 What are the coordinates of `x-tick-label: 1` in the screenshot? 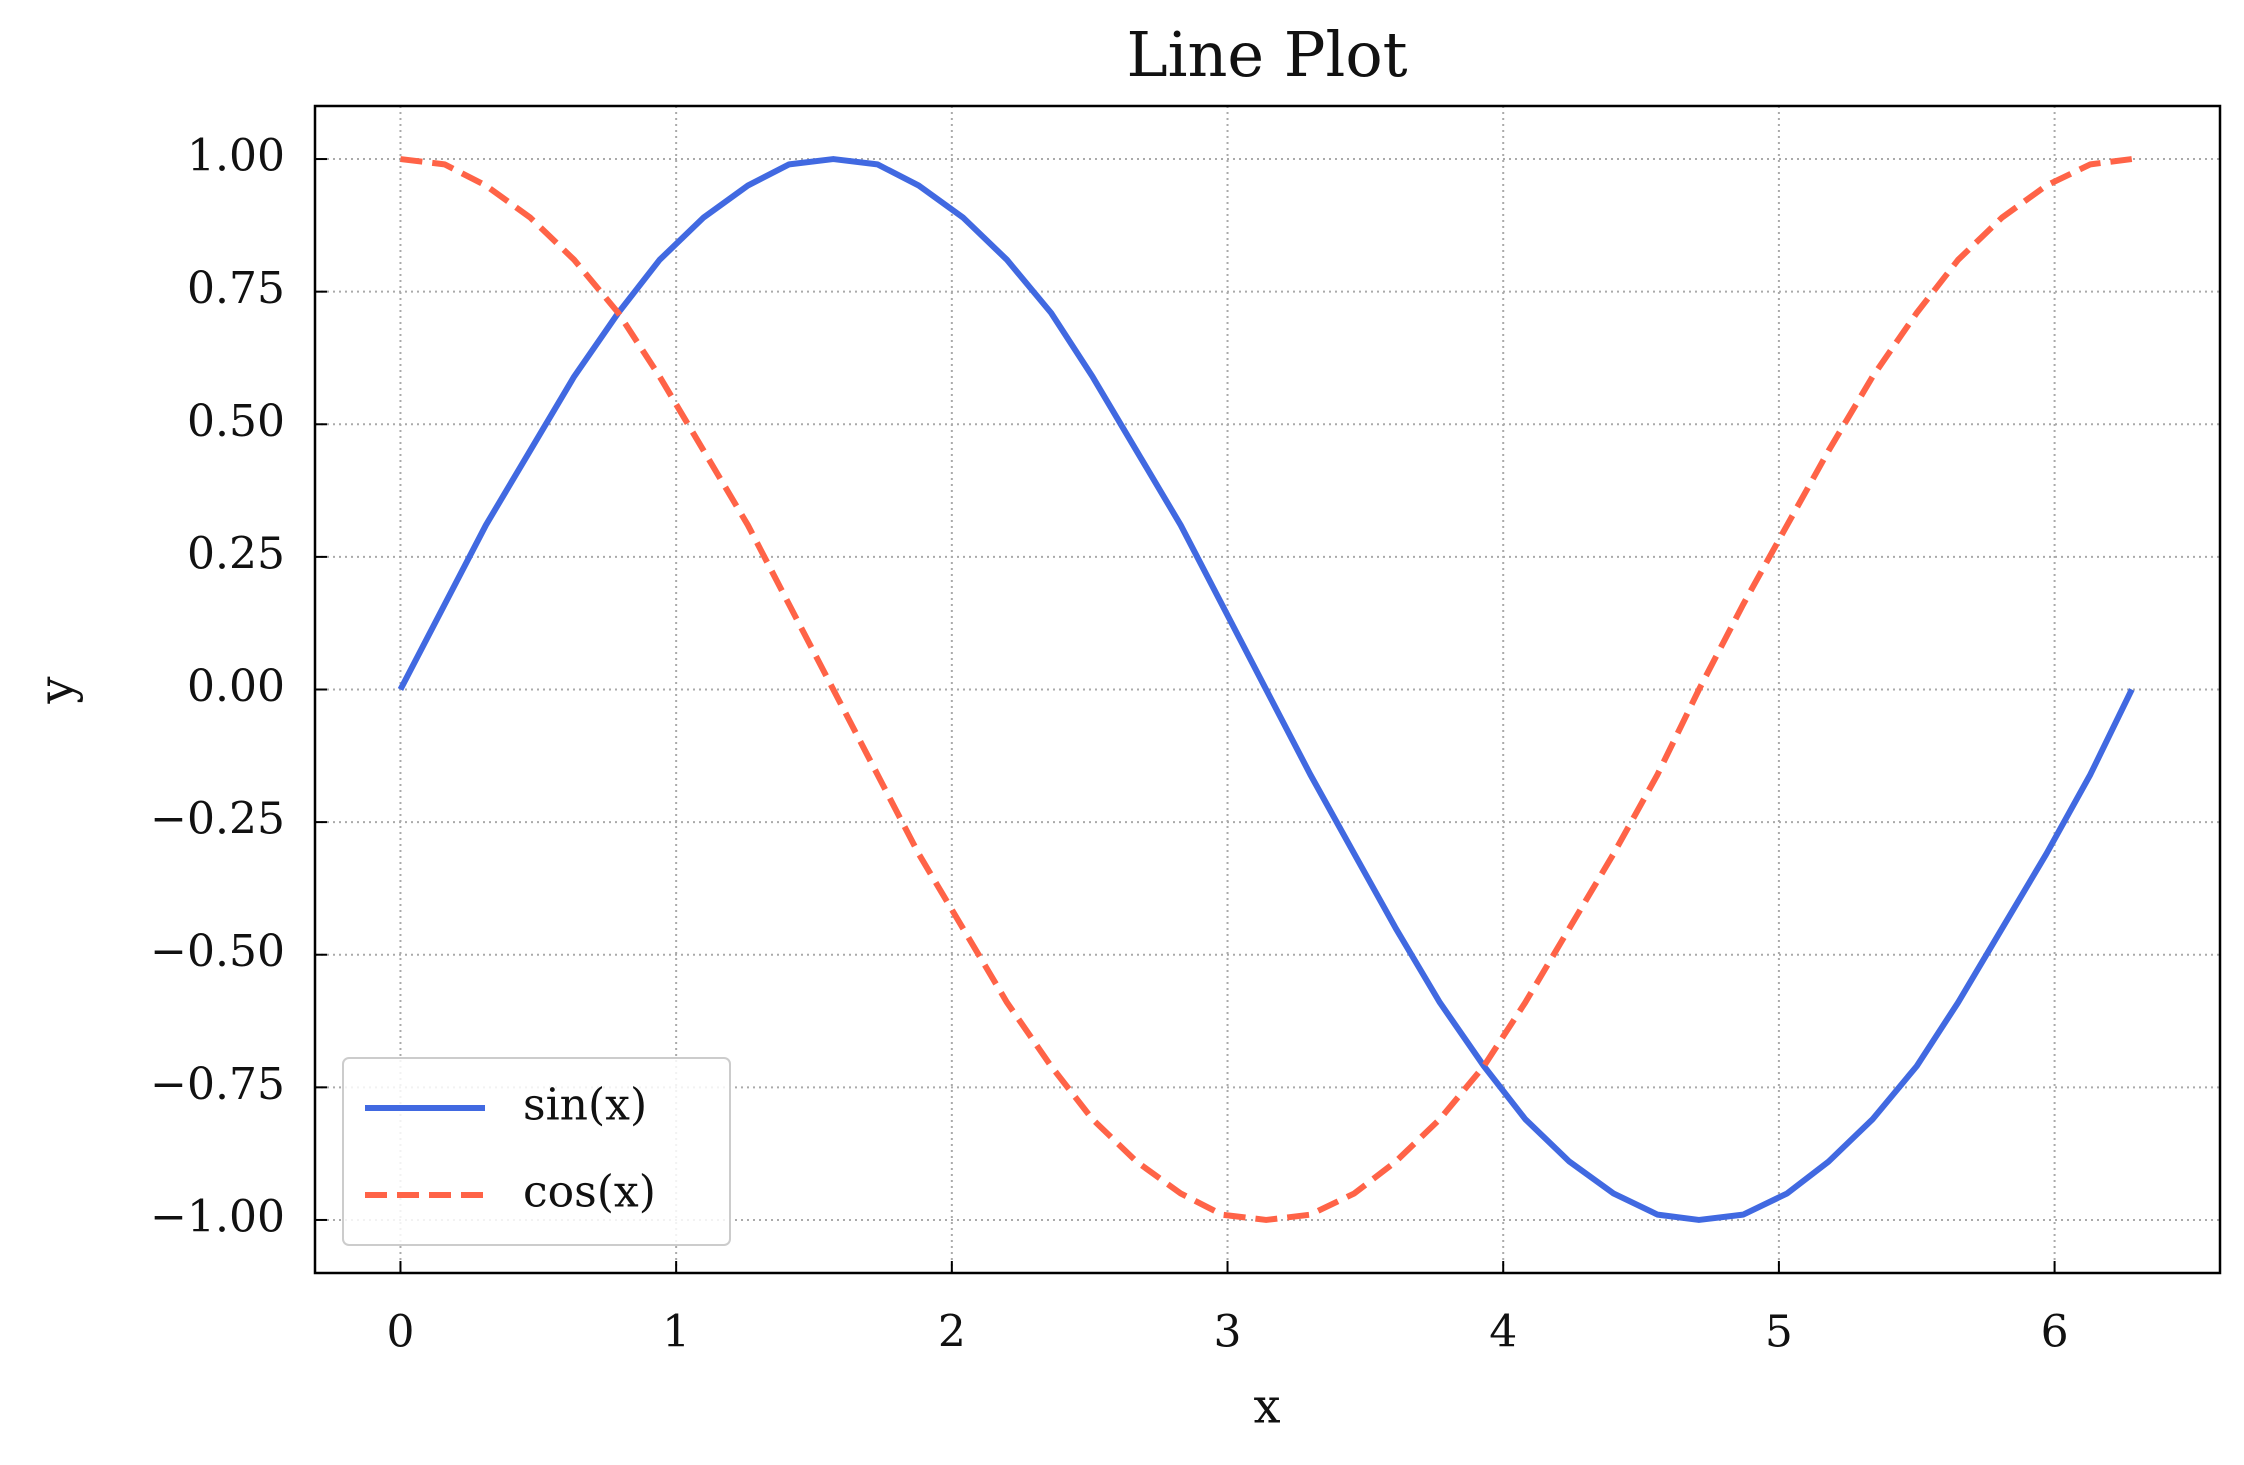 It's located at (676, 1332).